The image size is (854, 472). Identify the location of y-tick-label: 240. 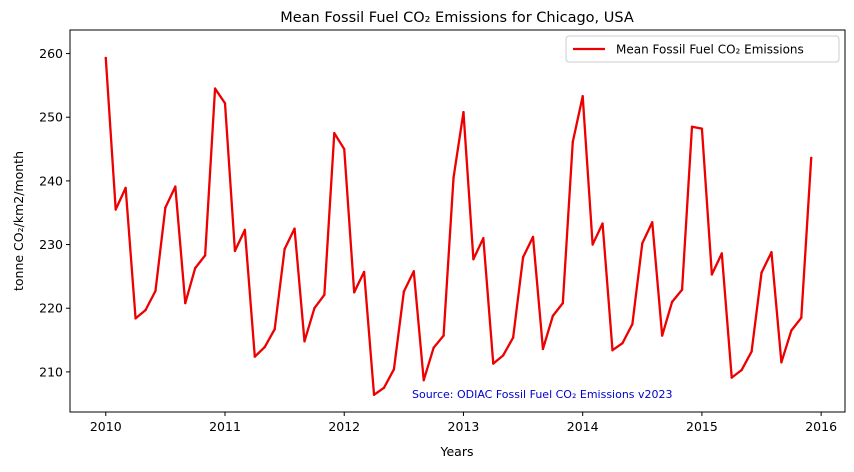
(51, 180).